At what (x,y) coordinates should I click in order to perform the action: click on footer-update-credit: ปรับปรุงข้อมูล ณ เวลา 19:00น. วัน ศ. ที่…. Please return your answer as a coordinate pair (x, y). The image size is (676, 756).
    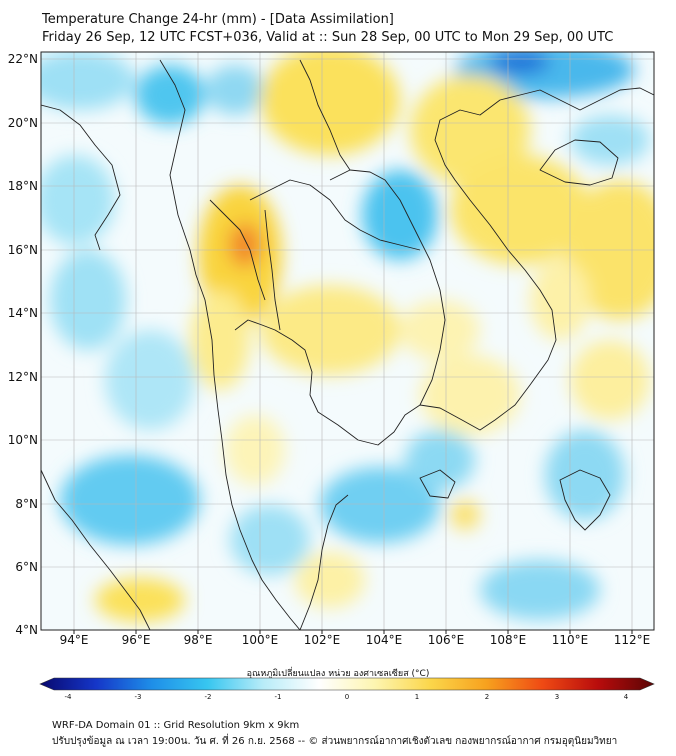
    Looking at the image, I should click on (335, 741).